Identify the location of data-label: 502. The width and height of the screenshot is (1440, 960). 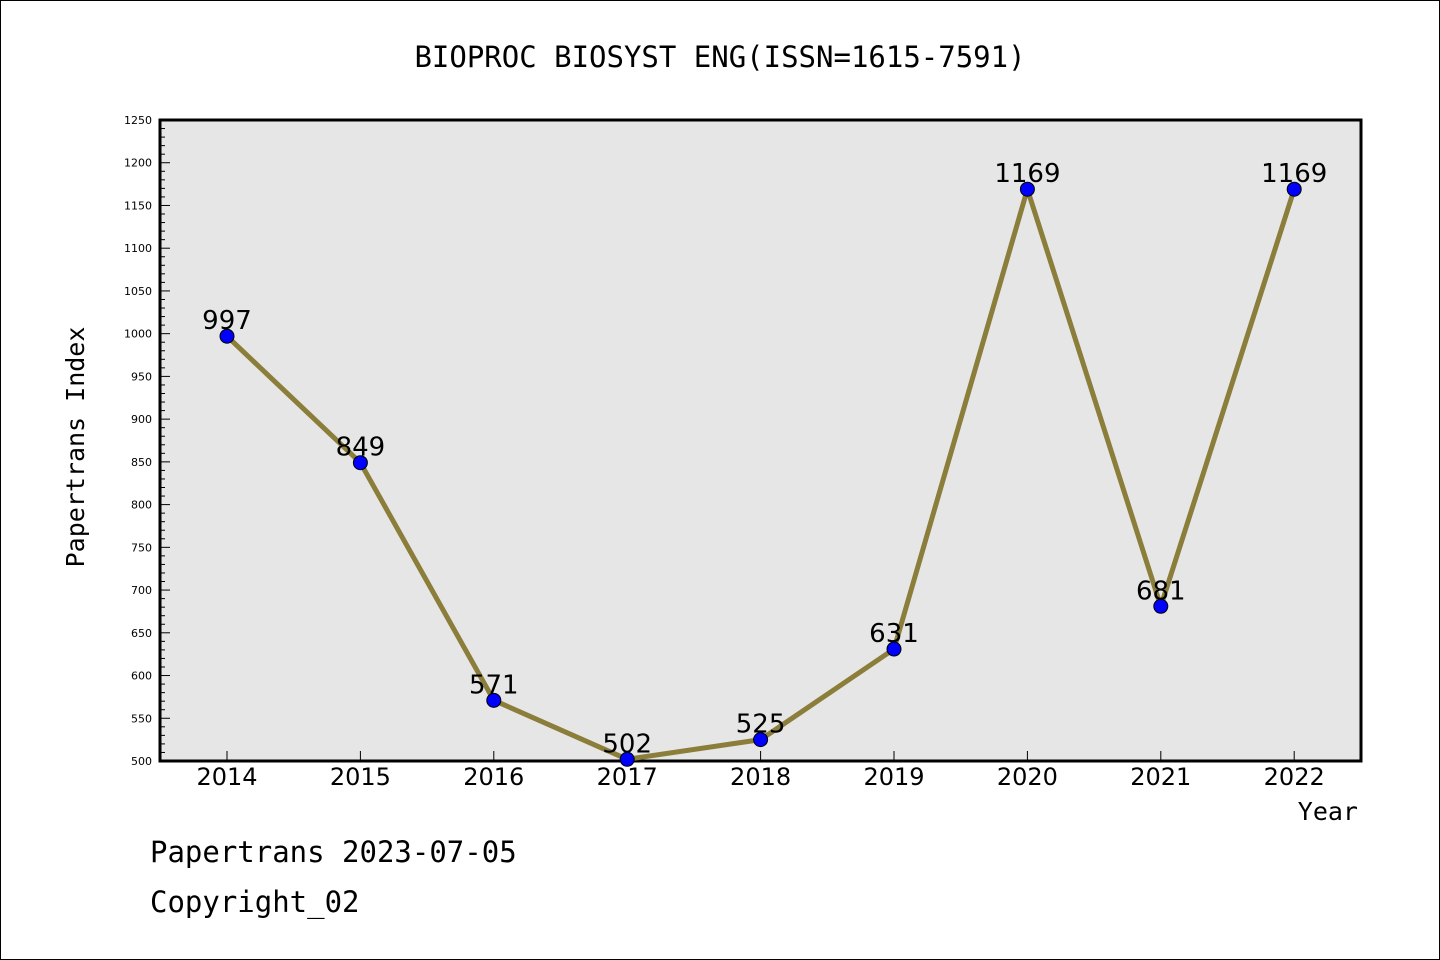
(627, 744).